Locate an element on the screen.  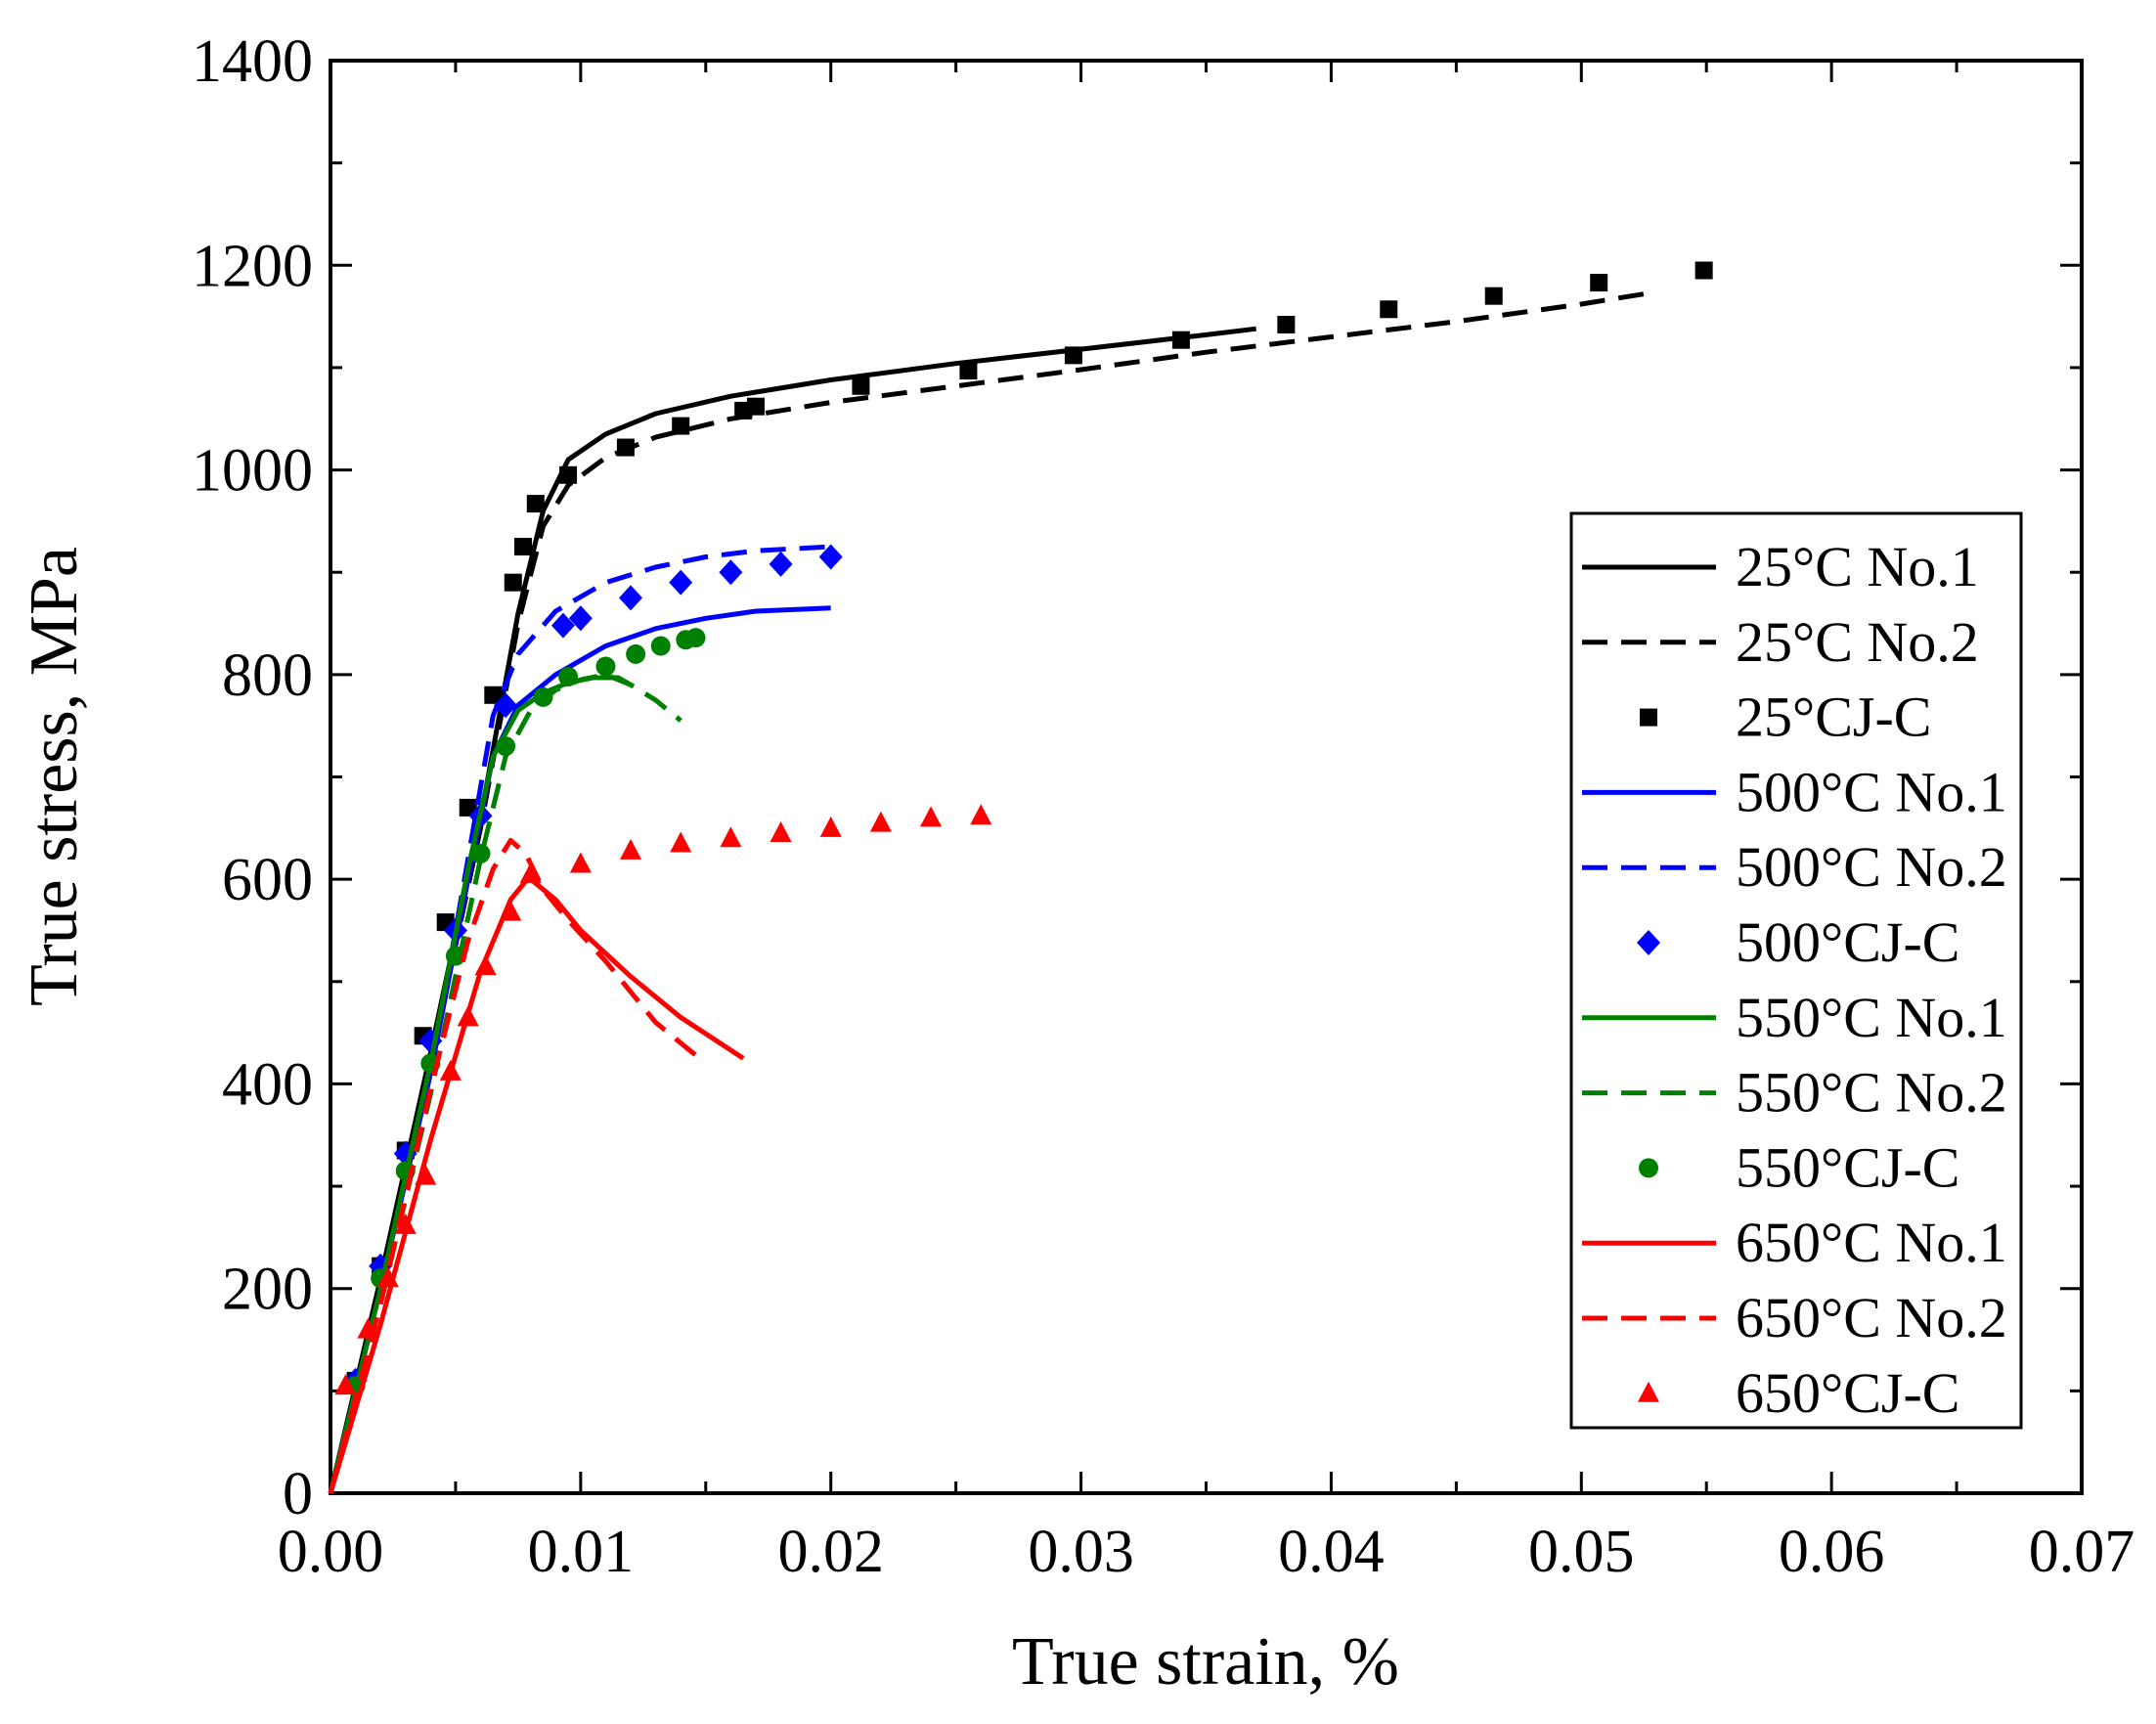
legend-item-650c-no-1: 650°C No.1 is located at coordinates (1794, 1243).